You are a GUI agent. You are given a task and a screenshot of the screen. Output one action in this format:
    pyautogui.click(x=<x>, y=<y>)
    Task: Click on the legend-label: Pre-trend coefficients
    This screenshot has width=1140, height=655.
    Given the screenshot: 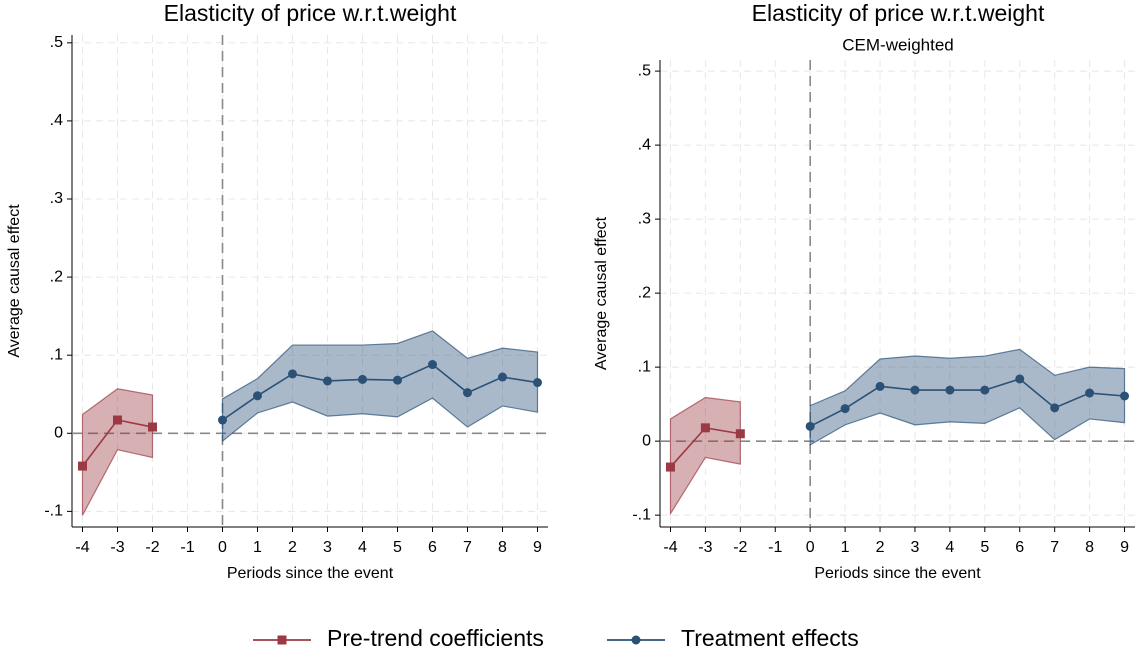 What is the action you would take?
    pyautogui.click(x=435, y=638)
    